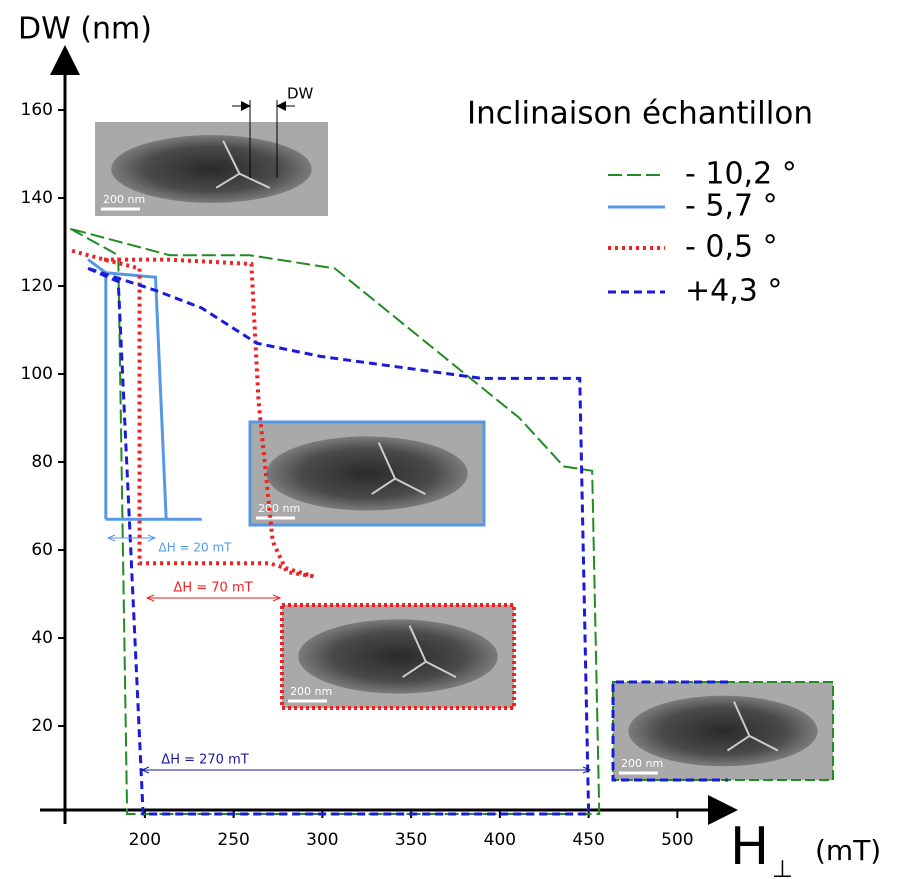 Image resolution: width=900 pixels, height=879 pixels. I want to click on inset-border-blue, so click(669, 731).